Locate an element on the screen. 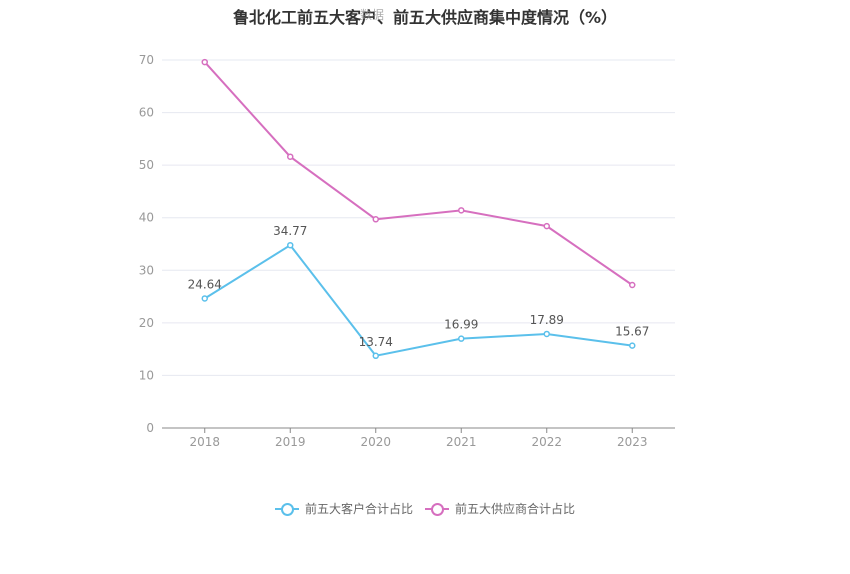 The height and width of the screenshot is (574, 850). y-tick-label: 30 is located at coordinates (146, 270).